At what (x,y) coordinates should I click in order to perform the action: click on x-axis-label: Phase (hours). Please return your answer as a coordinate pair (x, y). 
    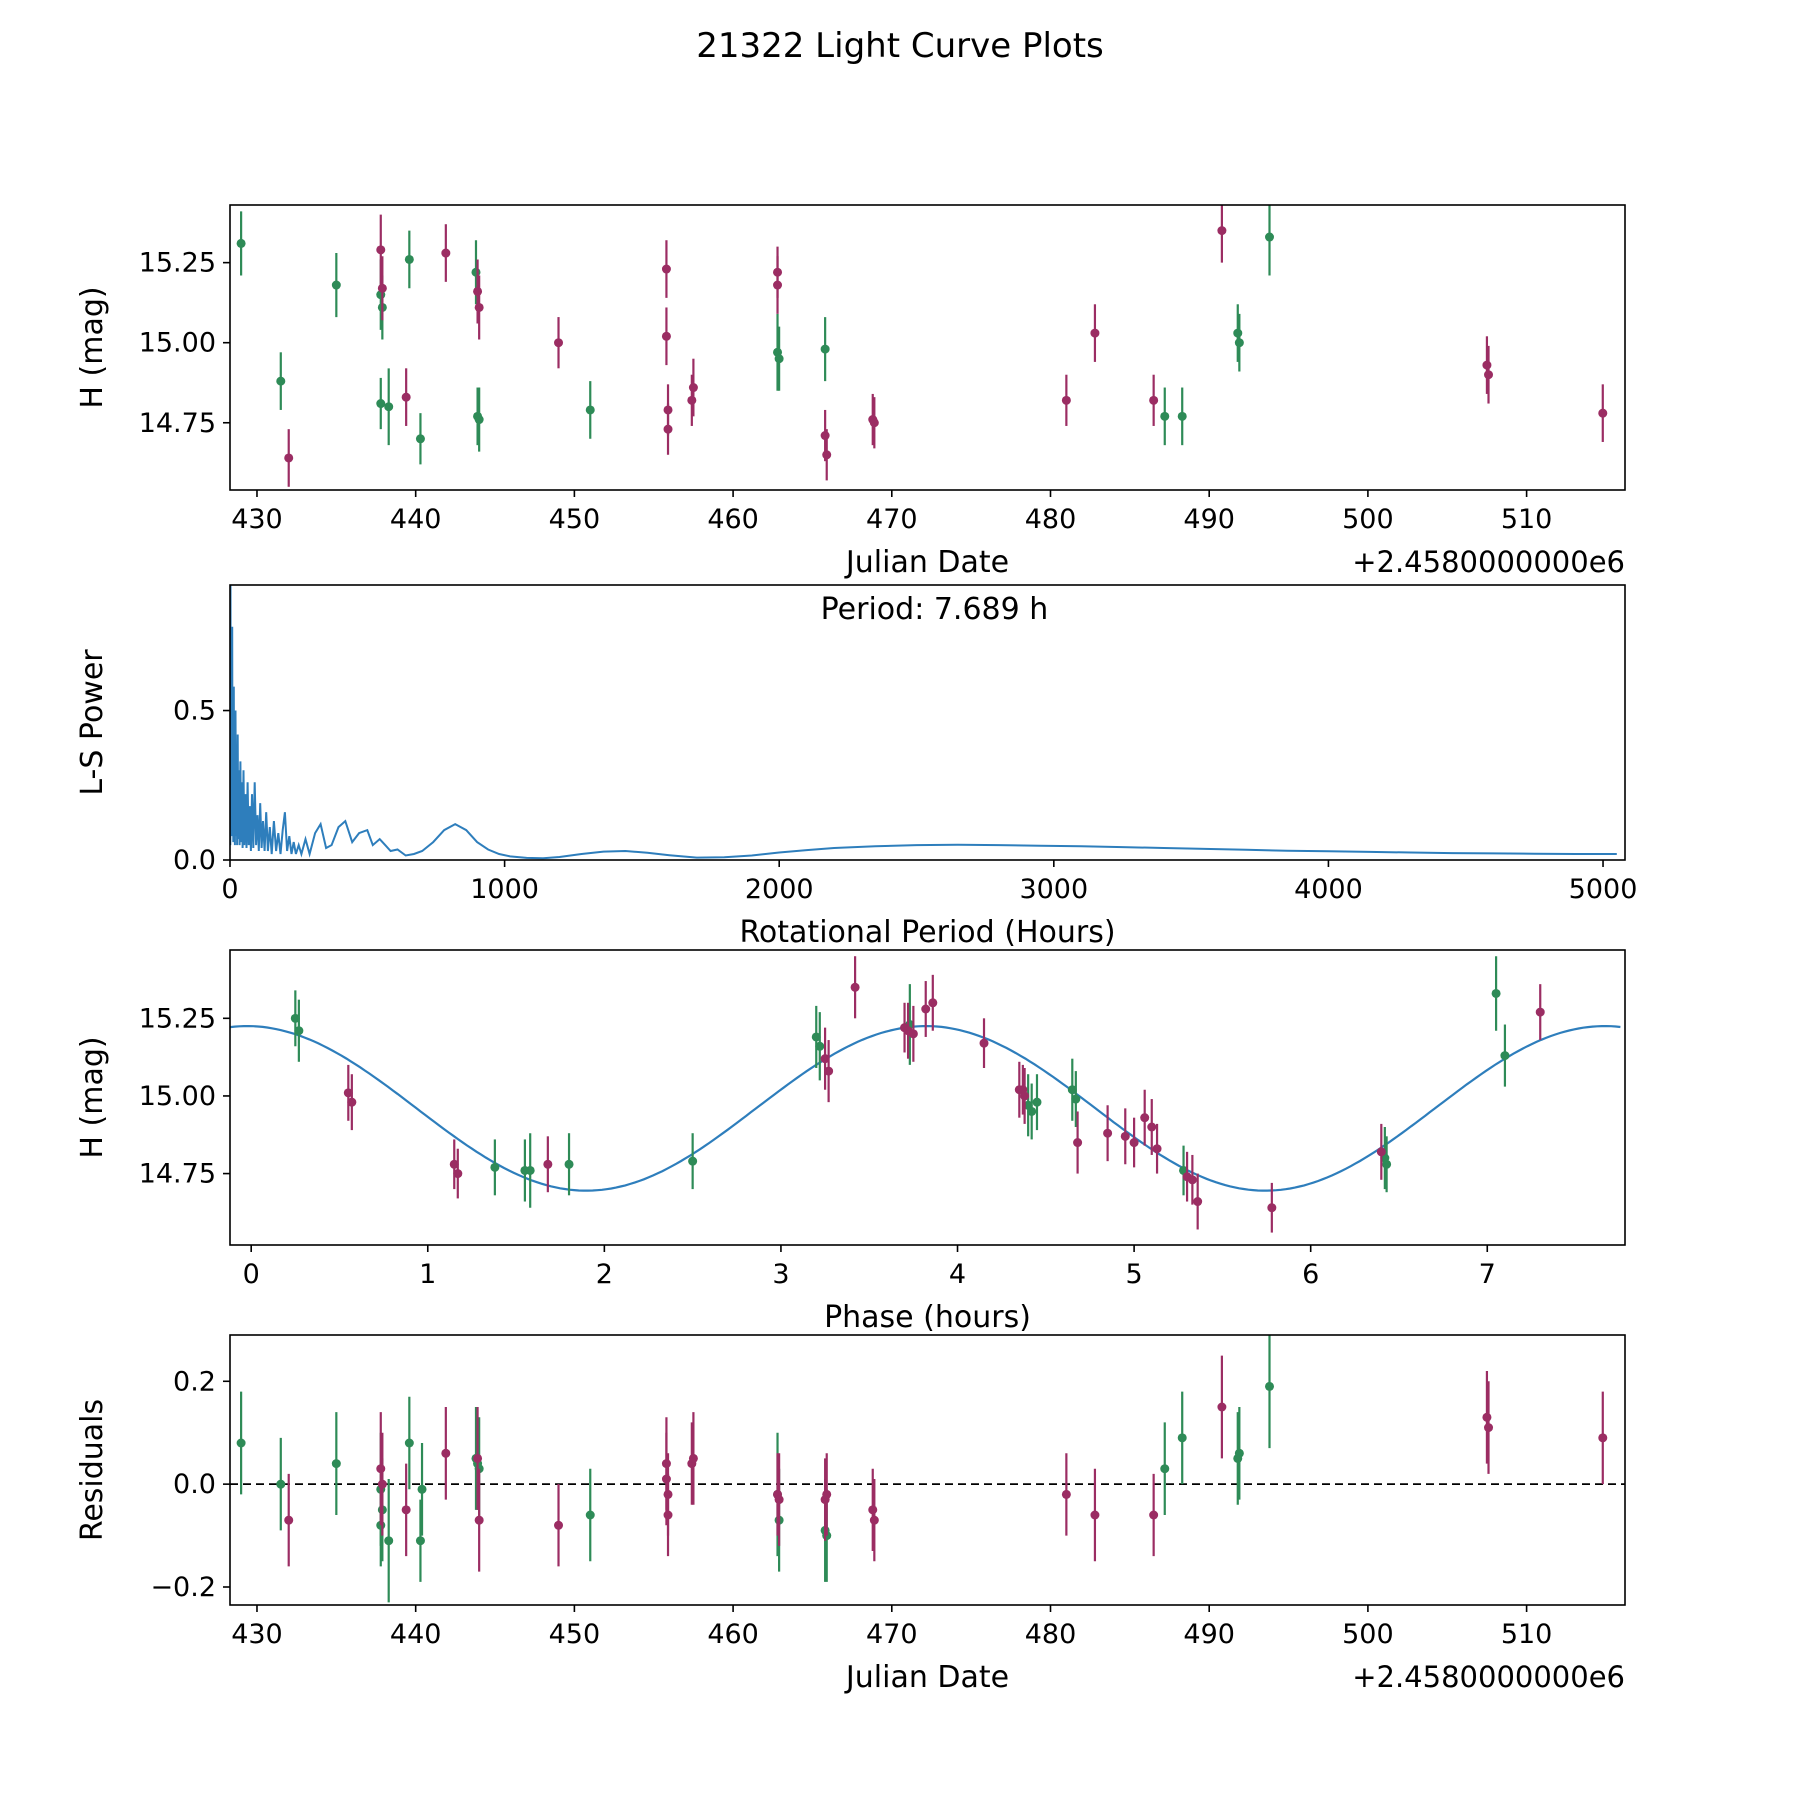
    Looking at the image, I should click on (927, 1317).